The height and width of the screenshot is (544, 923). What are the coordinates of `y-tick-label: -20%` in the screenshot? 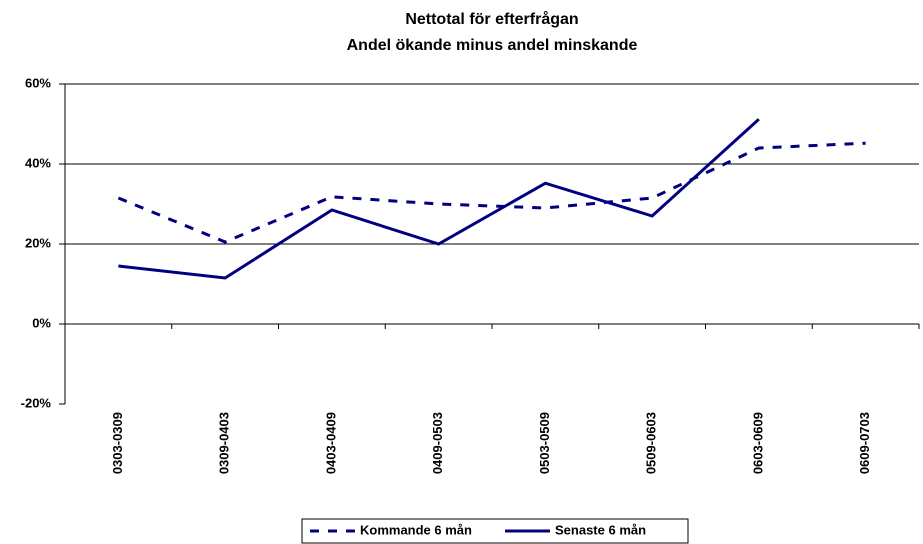 It's located at (36, 402).